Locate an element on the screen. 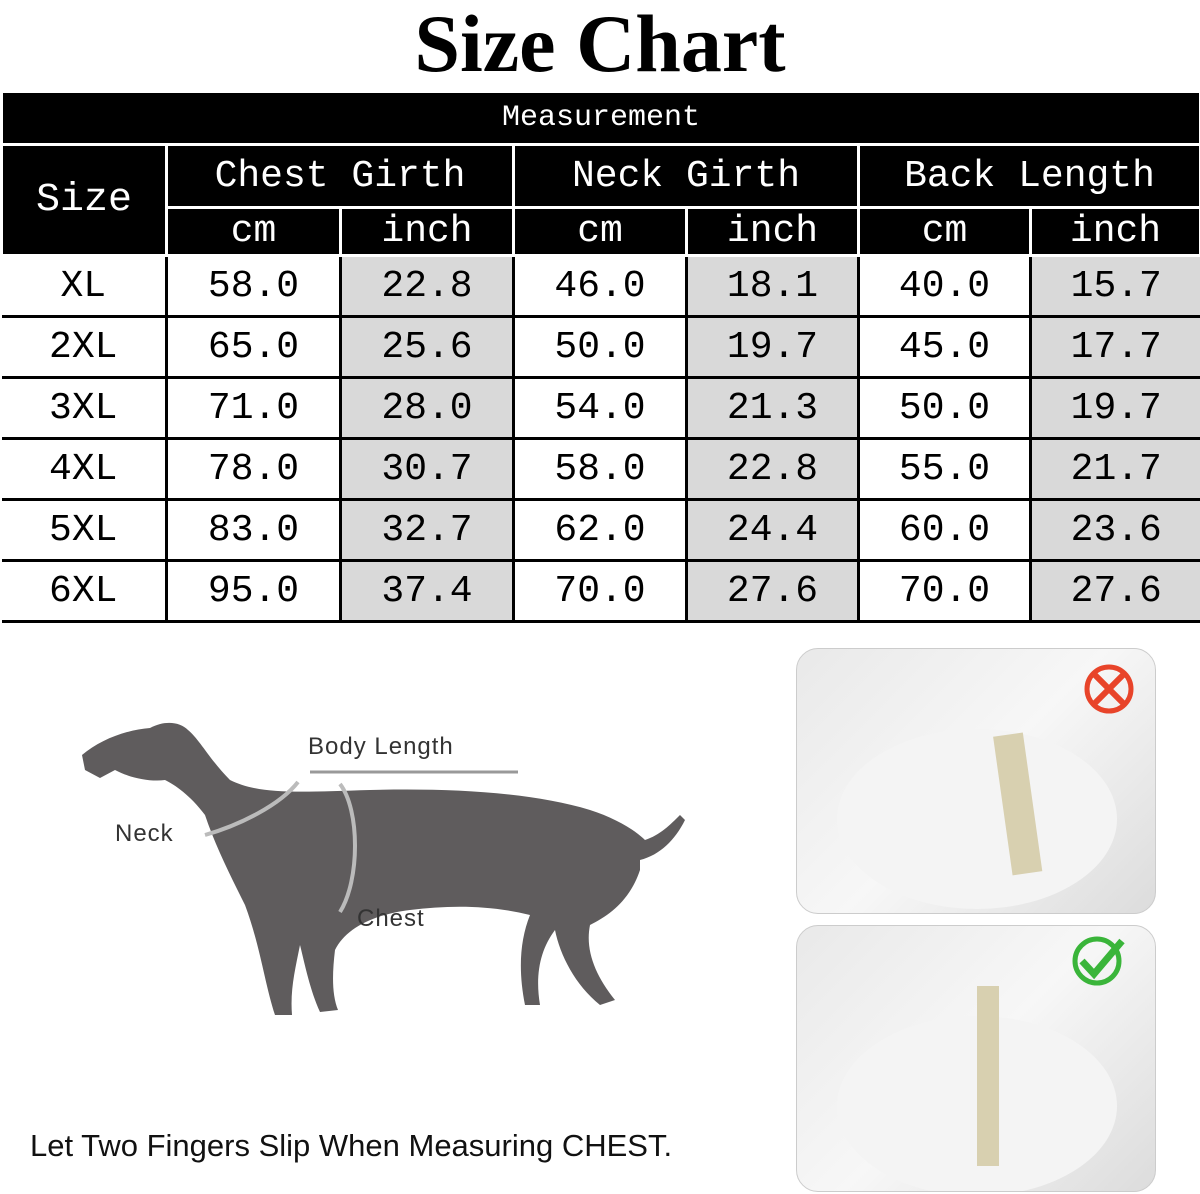  body-length-label: Body Length is located at coordinates (381, 746).